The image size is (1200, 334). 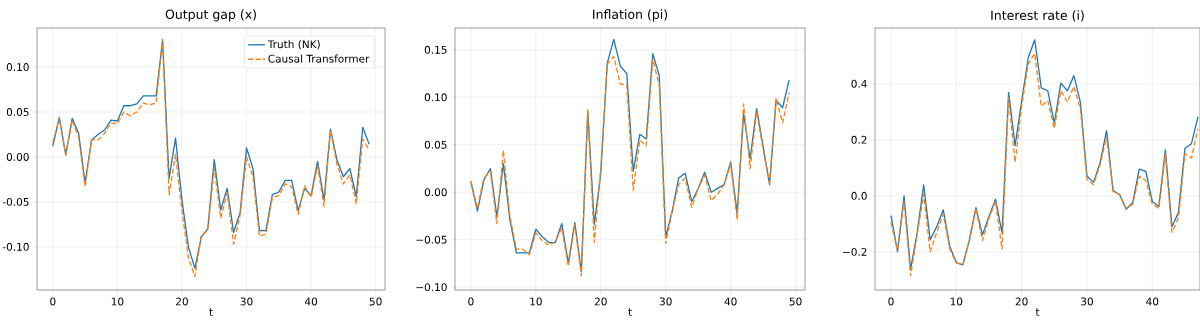 What do you see at coordinates (210, 15) in the screenshot?
I see `chart-title: Output gap (x)` at bounding box center [210, 15].